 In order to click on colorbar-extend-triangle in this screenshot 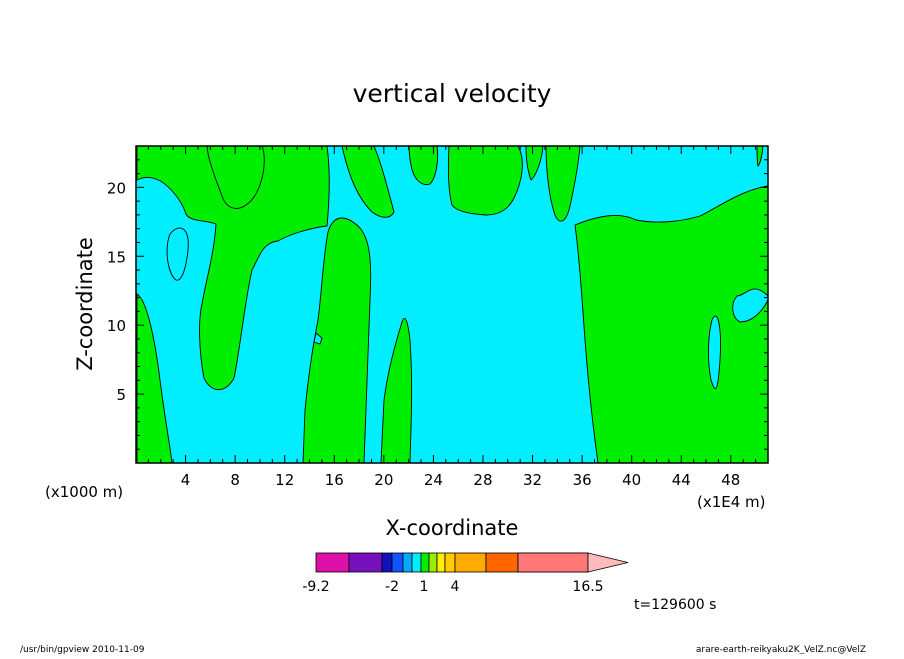, I will do `click(608, 562)`.